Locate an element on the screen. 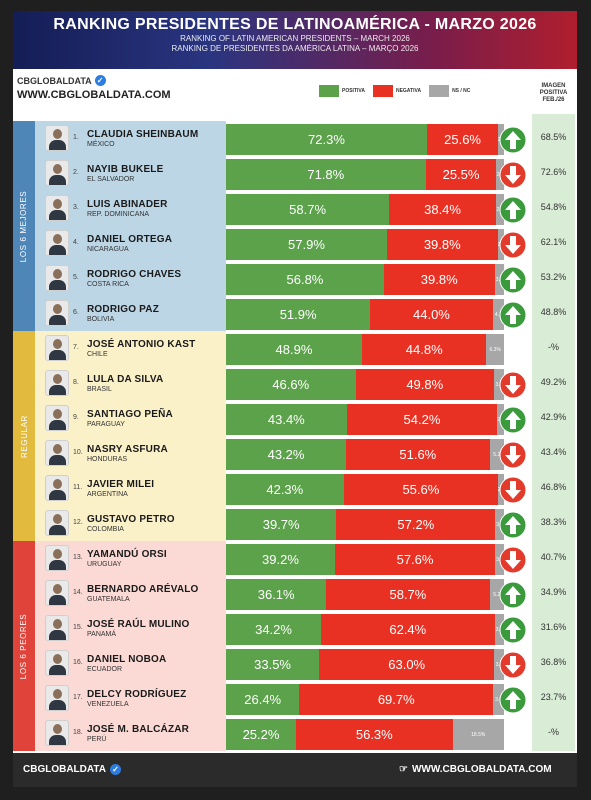  approval-bar: 42.3%55.6%2.1 is located at coordinates (365, 489).